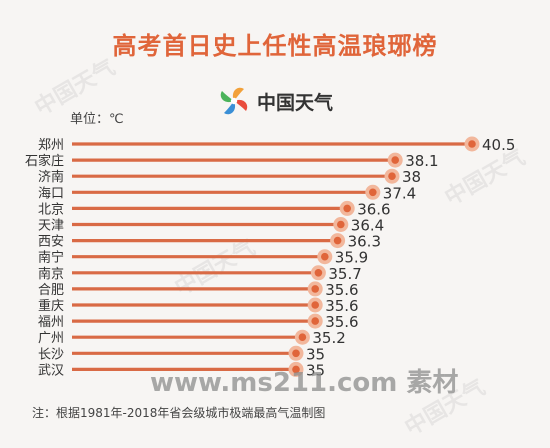  I want to click on category-label: 北京, so click(51, 209).